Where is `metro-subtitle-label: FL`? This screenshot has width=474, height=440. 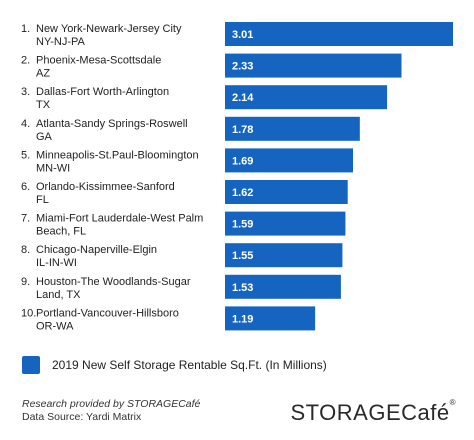 metro-subtitle-label: FL is located at coordinates (42, 200).